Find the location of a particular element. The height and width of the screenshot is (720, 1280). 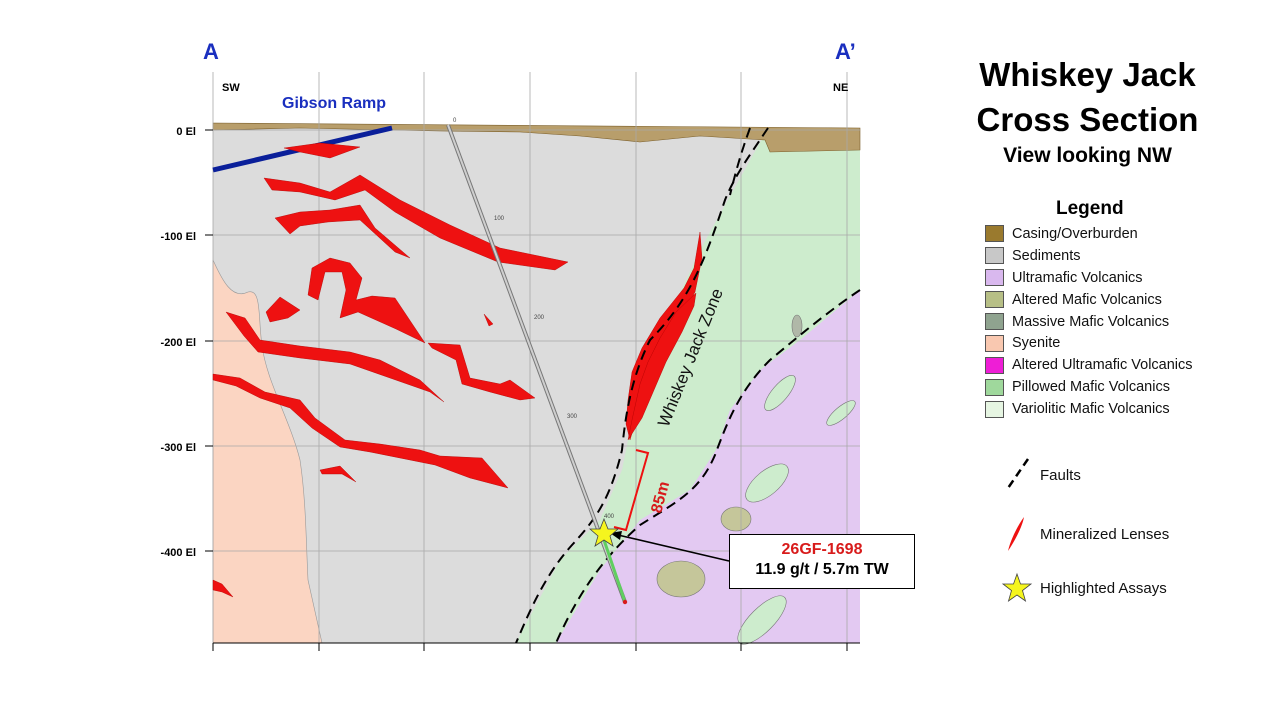

syenite-unit is located at coordinates (267, 451).